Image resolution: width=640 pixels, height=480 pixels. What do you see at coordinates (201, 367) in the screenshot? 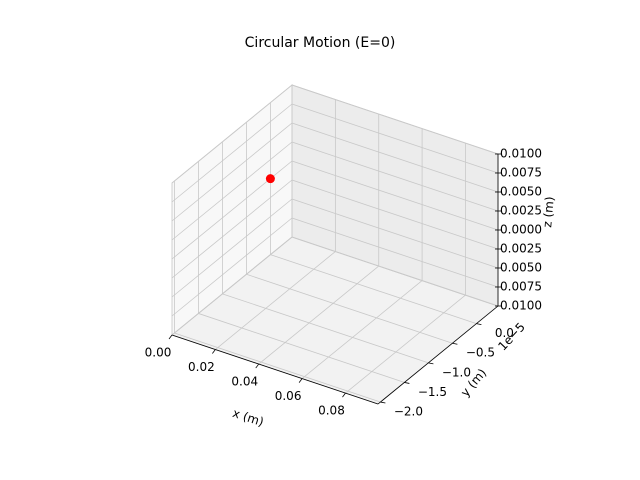
I see `x-tick-label: 0.02` at bounding box center [201, 367].